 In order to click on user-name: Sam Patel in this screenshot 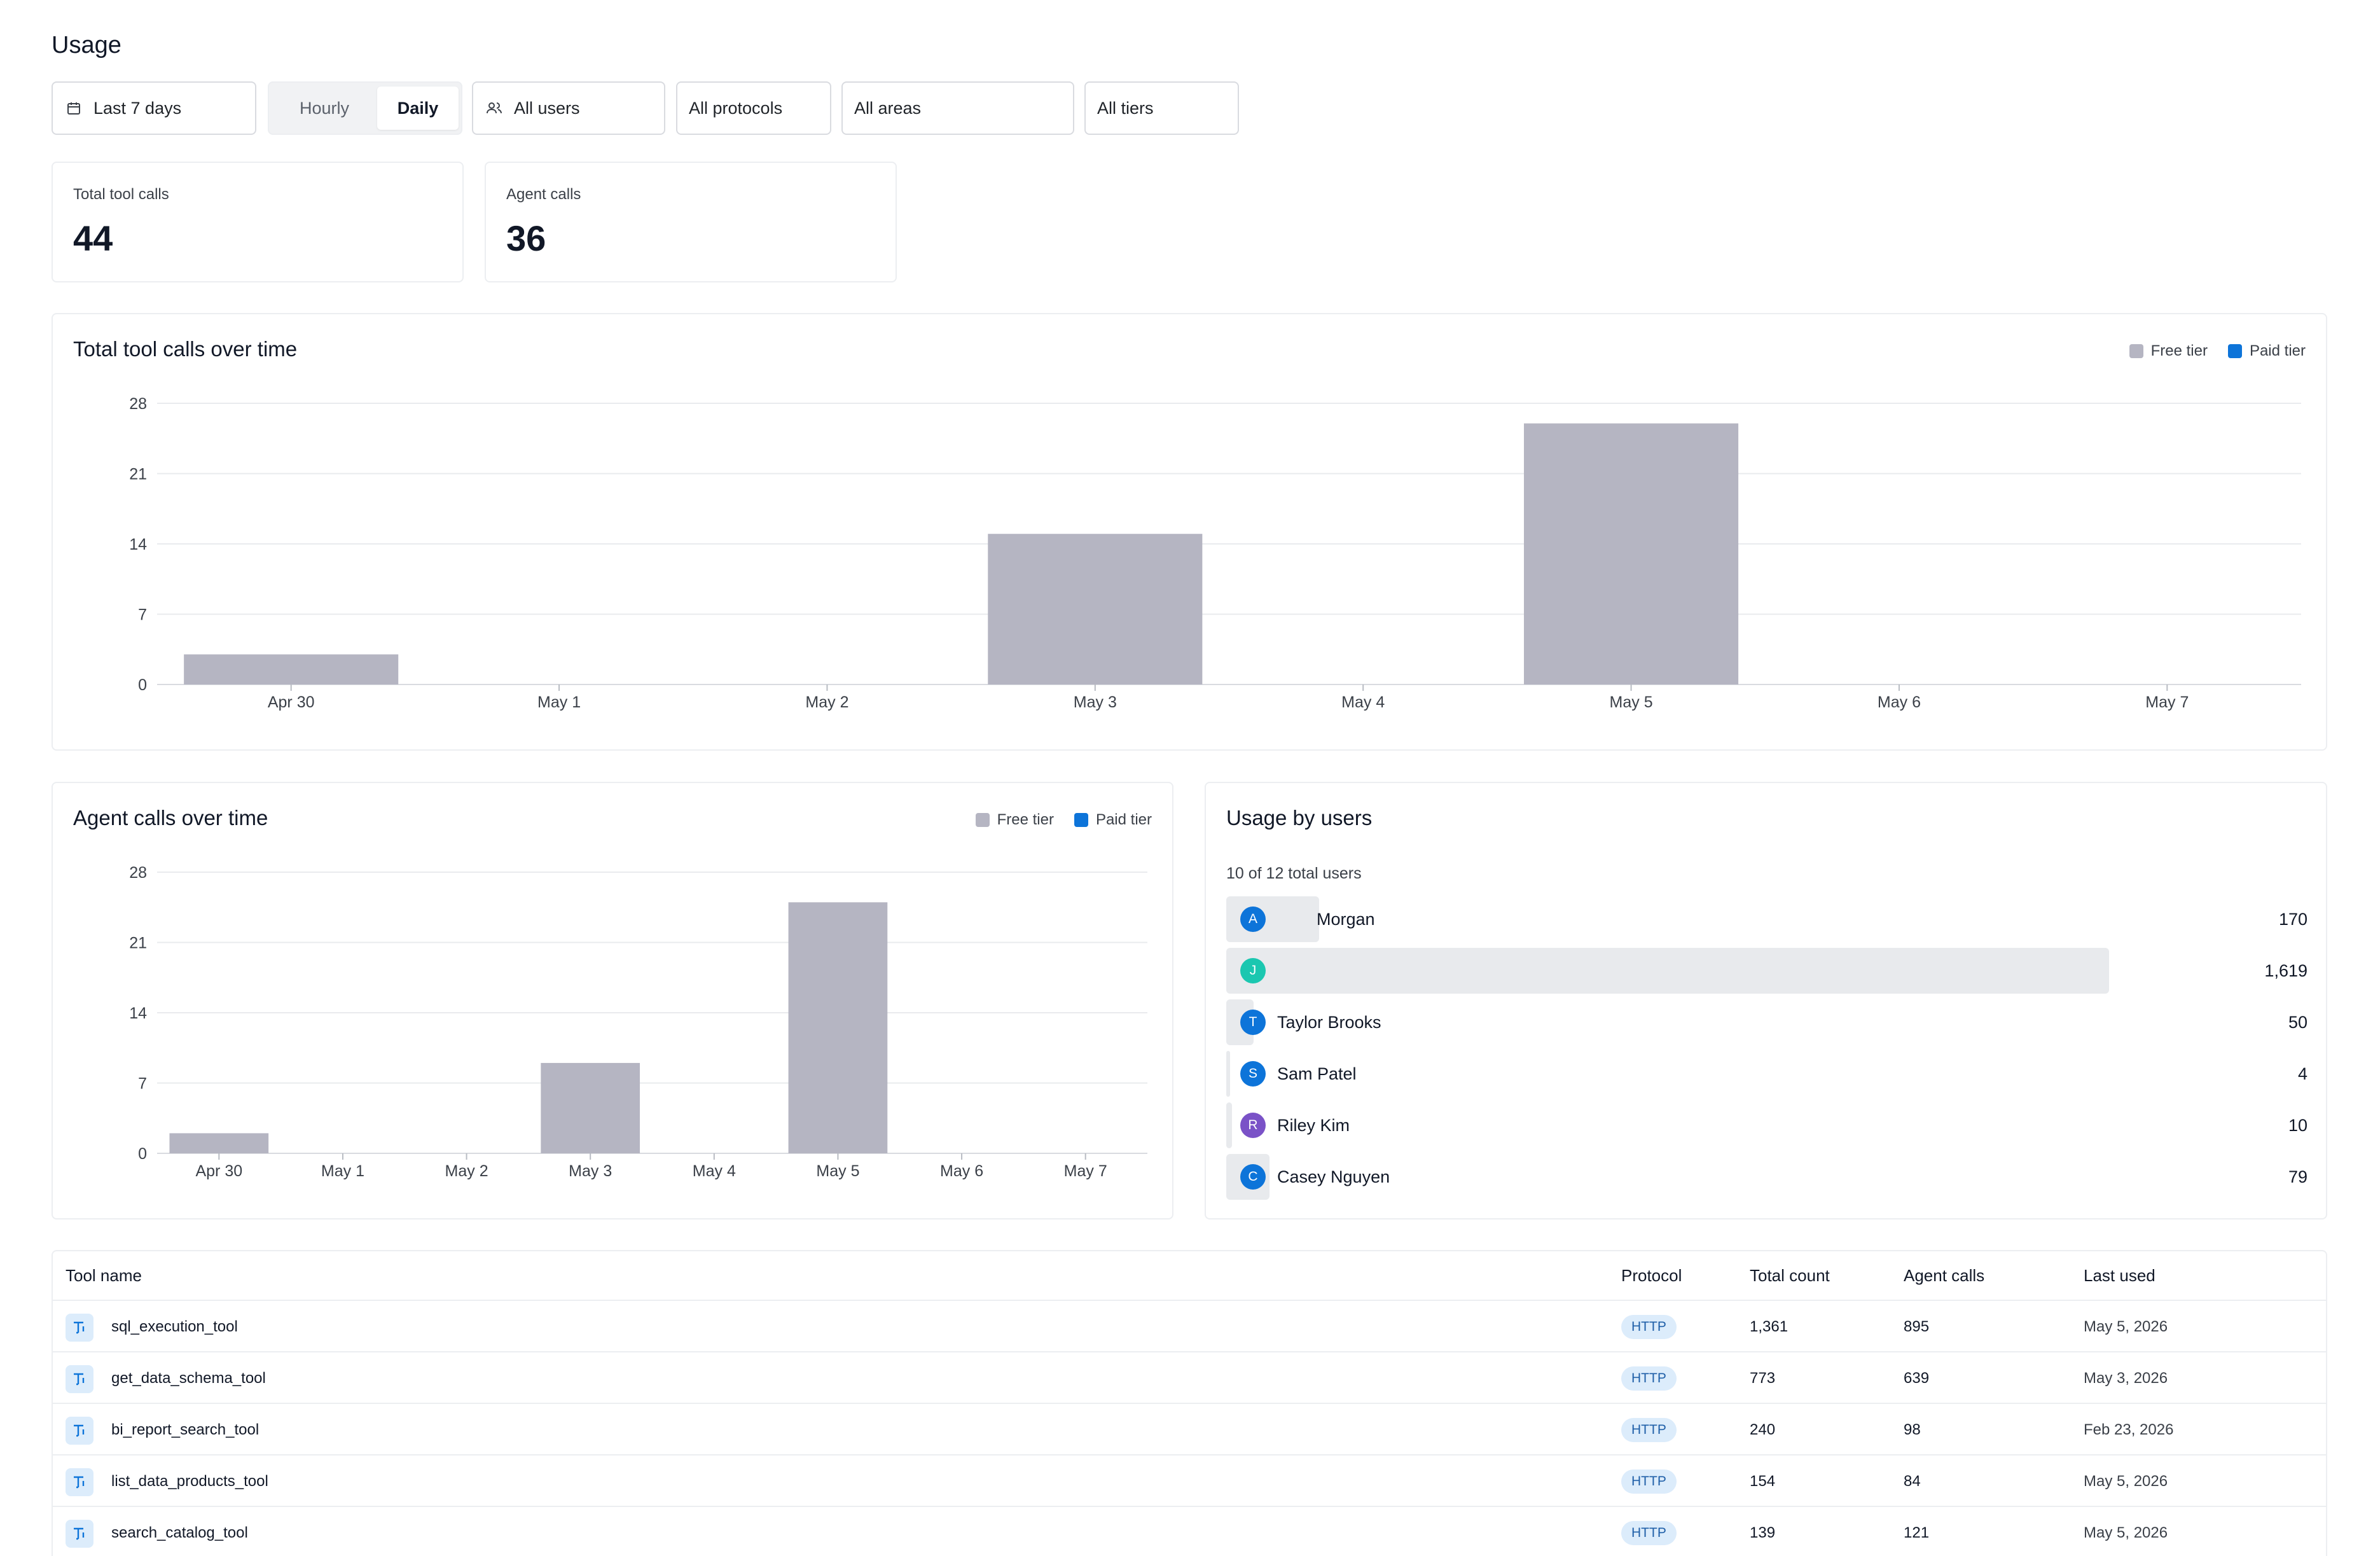, I will do `click(1317, 1073)`.